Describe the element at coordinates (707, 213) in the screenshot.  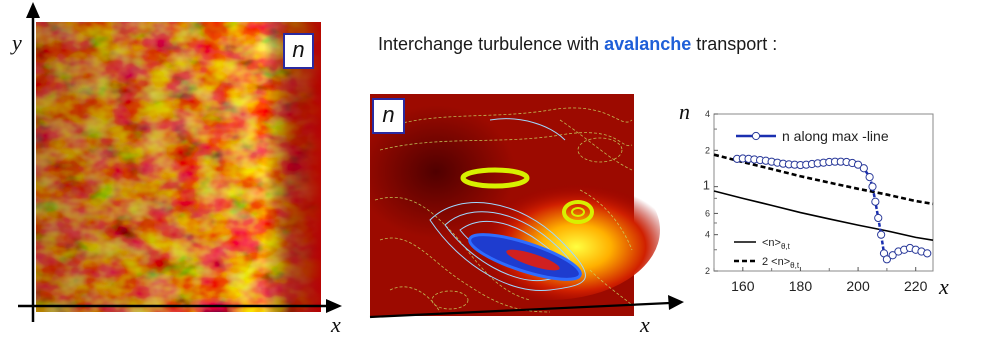
I see `y-tick-label: 6` at that location.